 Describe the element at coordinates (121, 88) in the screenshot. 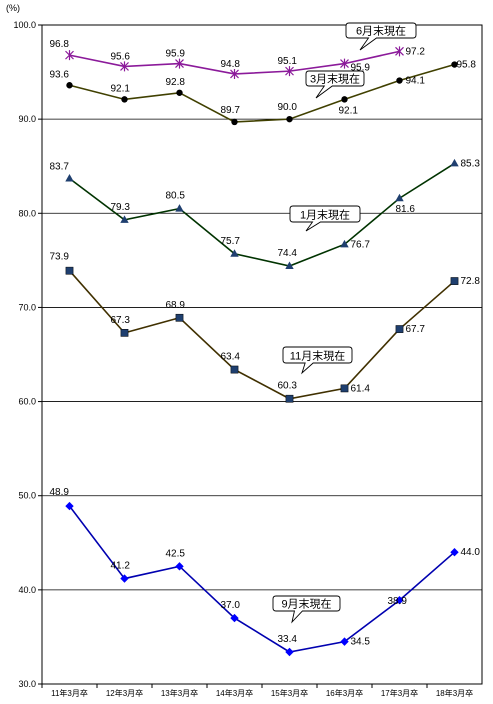

I see `data-label: 92.1` at that location.